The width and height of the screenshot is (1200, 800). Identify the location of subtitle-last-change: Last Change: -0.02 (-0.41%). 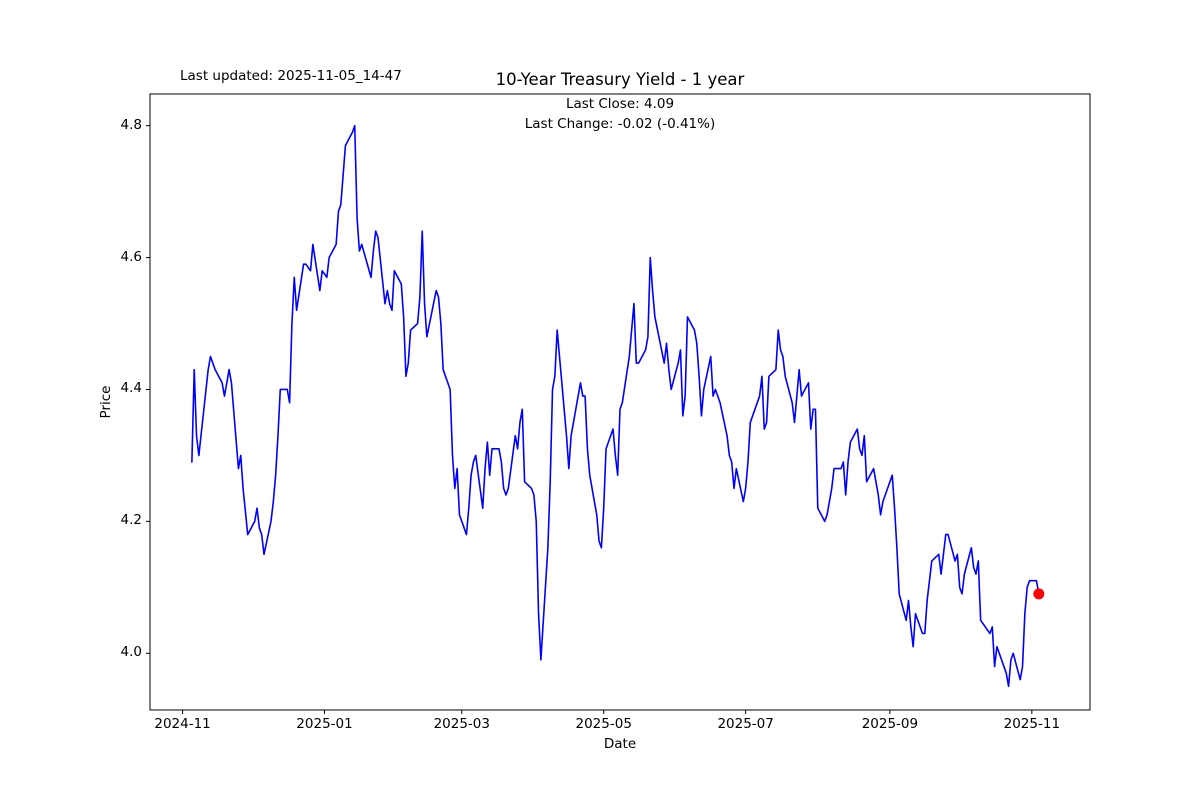
(620, 123).